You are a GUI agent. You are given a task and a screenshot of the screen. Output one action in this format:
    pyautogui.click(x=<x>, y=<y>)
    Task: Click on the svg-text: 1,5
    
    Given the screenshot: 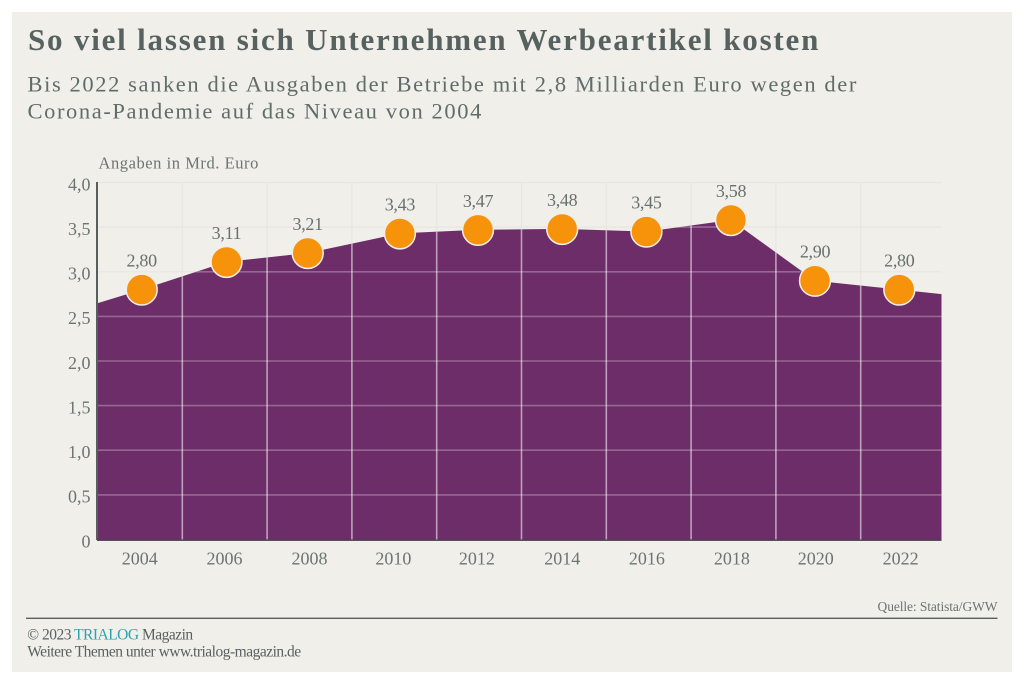 What is the action you would take?
    pyautogui.click(x=79, y=407)
    